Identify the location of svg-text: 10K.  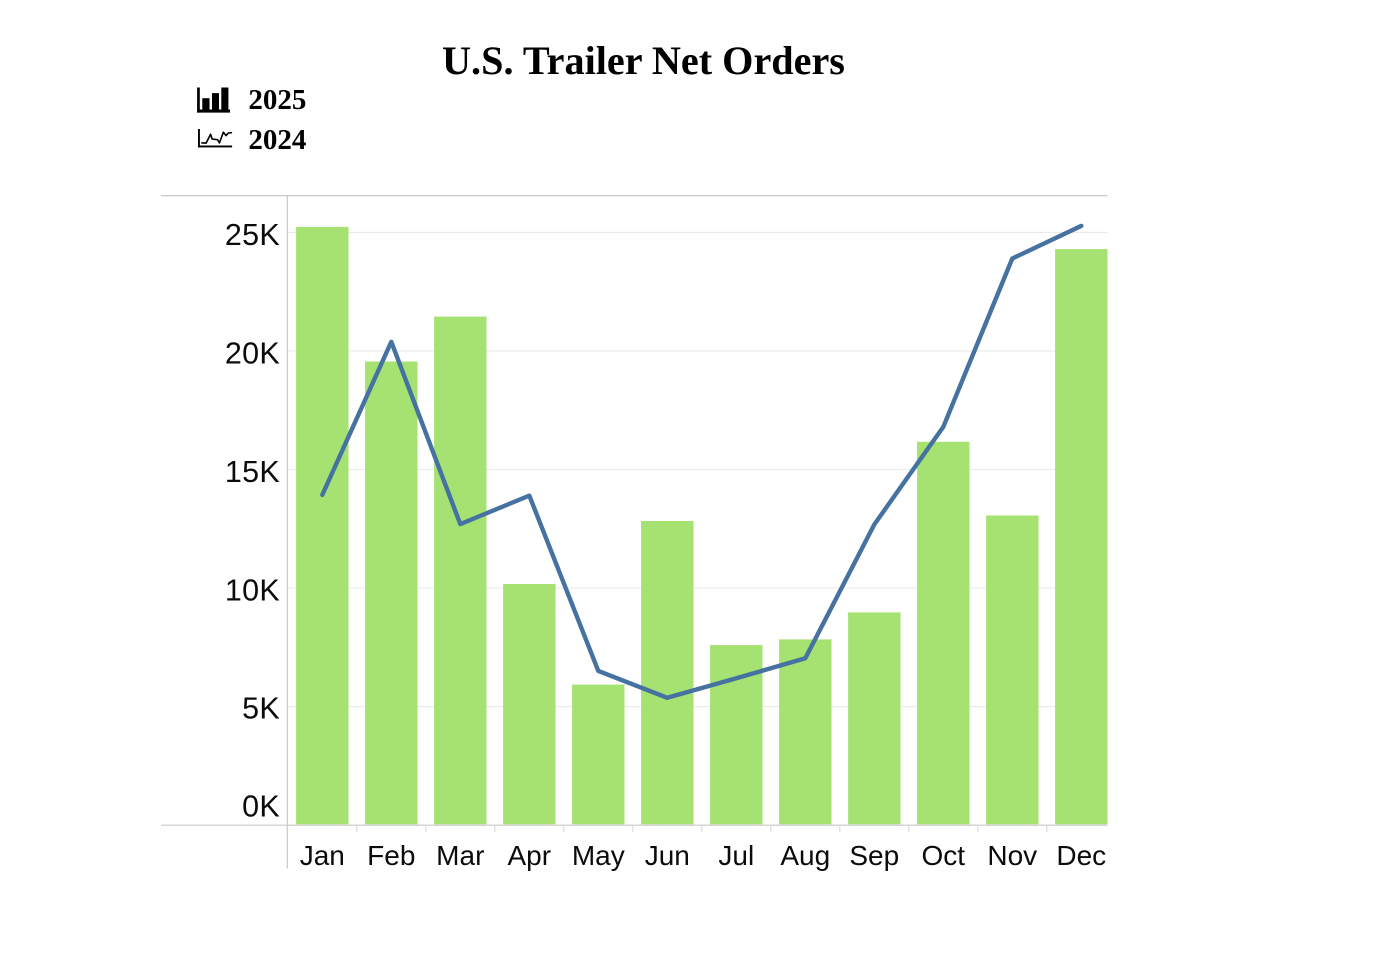
(252, 591).